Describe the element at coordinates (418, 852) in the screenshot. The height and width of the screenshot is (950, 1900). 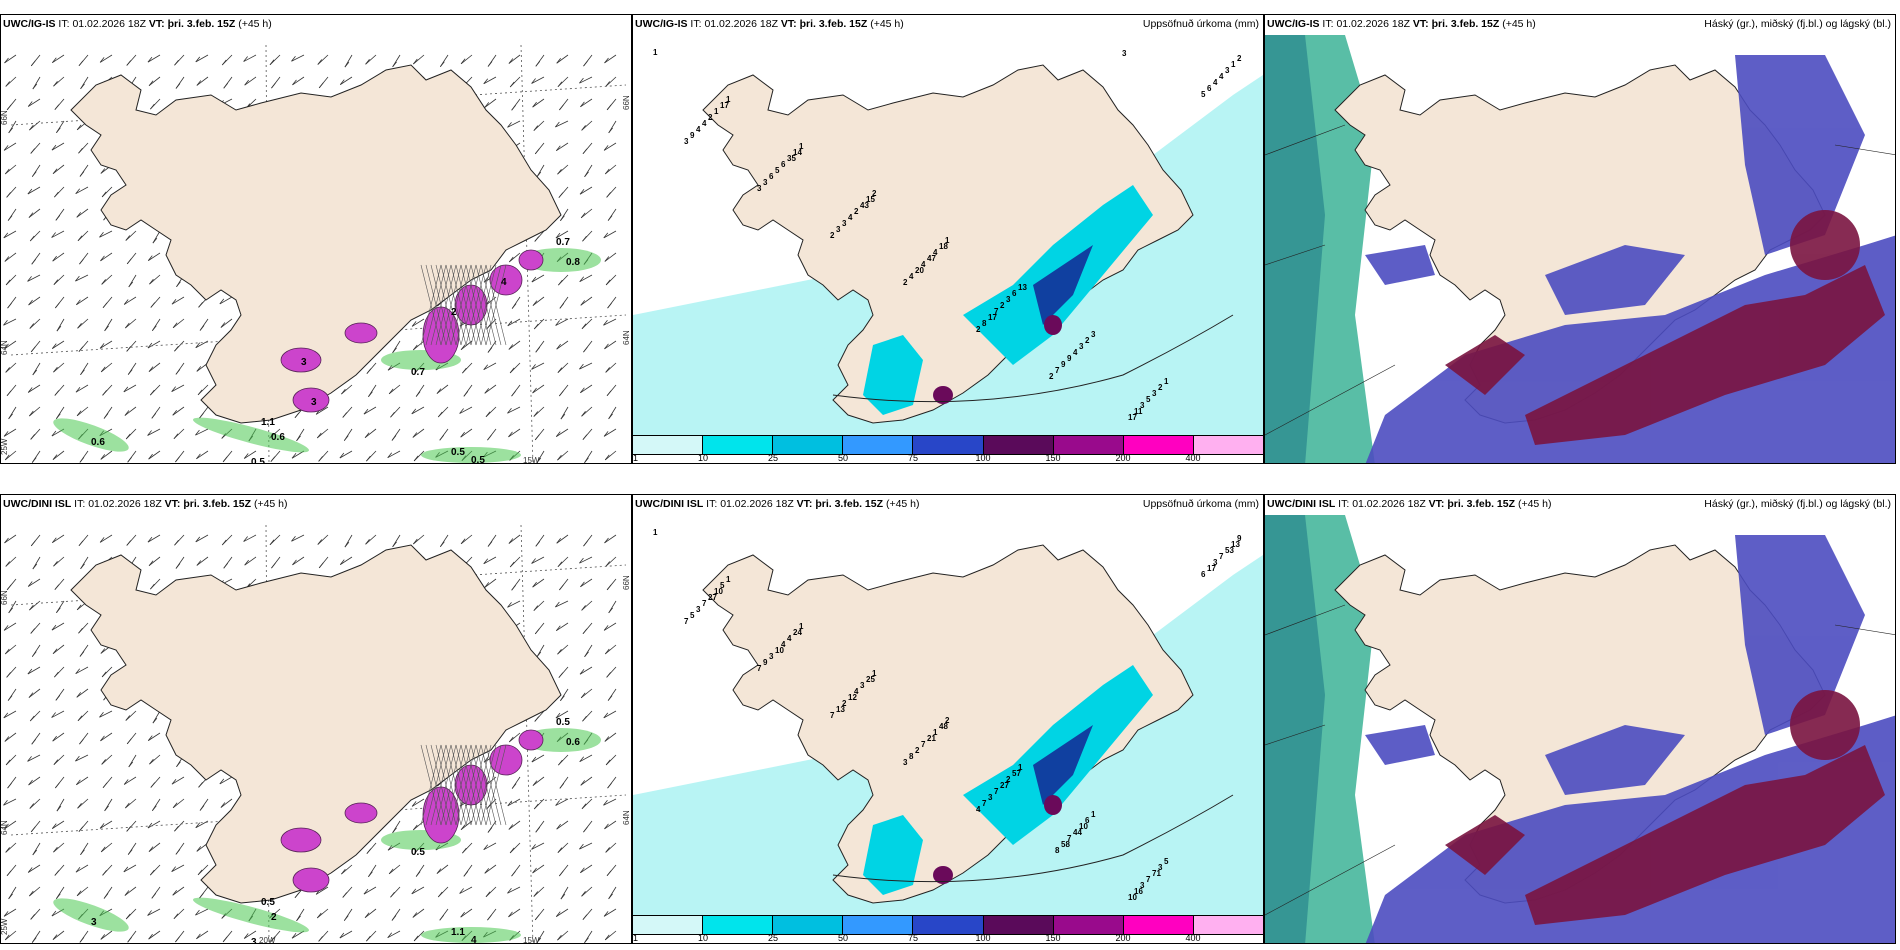
I see `wind-value-label: 0.5` at that location.